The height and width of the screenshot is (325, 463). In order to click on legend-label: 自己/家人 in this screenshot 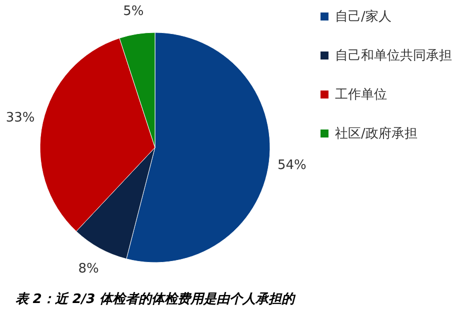, I will do `click(363, 16)`.